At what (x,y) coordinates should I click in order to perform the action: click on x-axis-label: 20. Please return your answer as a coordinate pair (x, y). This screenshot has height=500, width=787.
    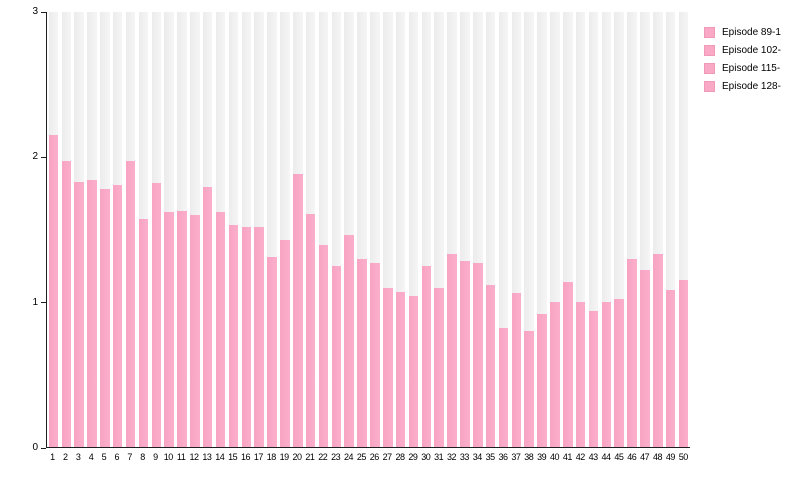
    Looking at the image, I should click on (297, 457).